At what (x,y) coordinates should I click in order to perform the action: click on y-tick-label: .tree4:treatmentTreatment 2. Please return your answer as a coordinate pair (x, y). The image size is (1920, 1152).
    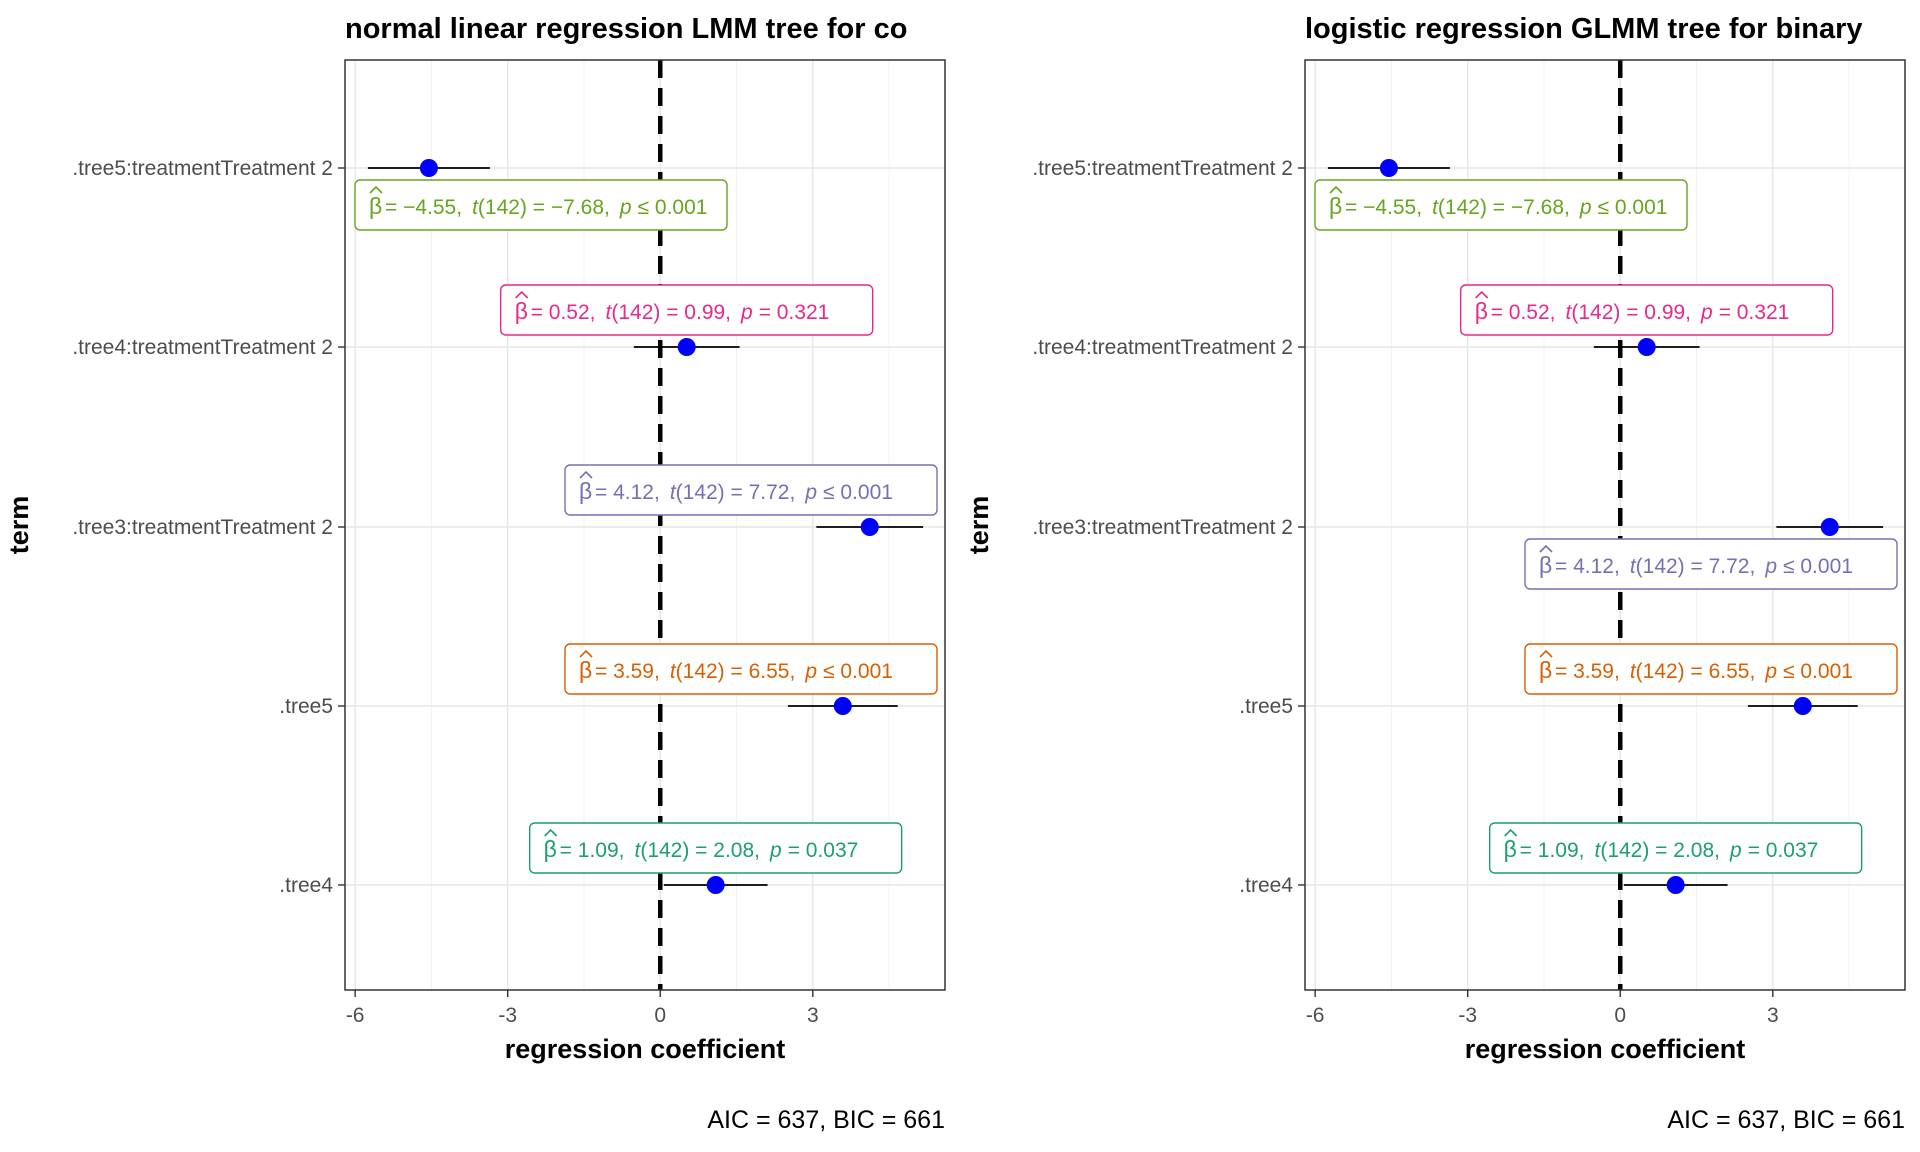
    Looking at the image, I should click on (202, 347).